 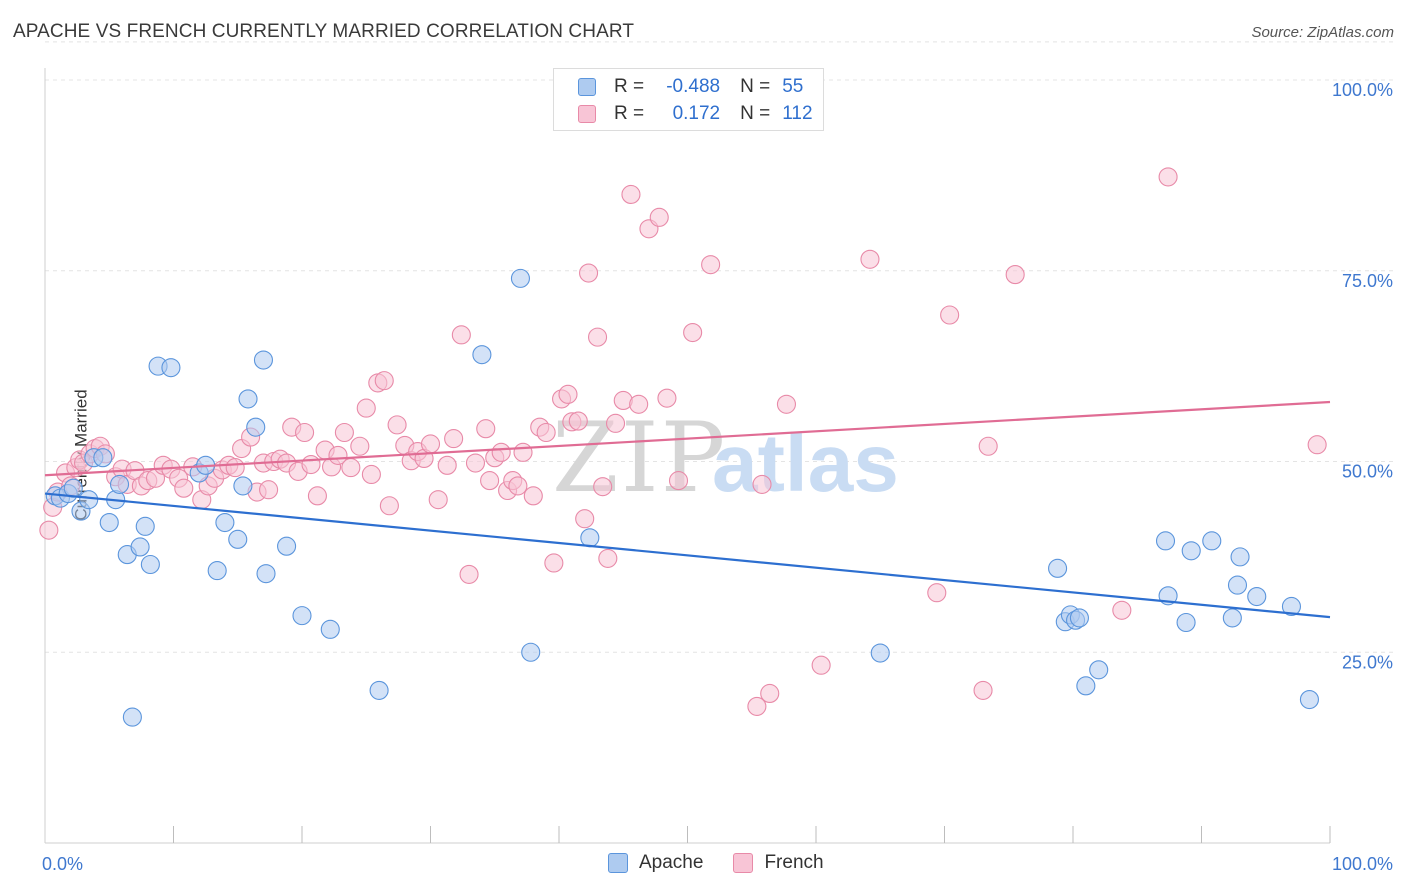 What do you see at coordinates (731, 863) in the screenshot?
I see `series-legend: Apache French` at bounding box center [731, 863].